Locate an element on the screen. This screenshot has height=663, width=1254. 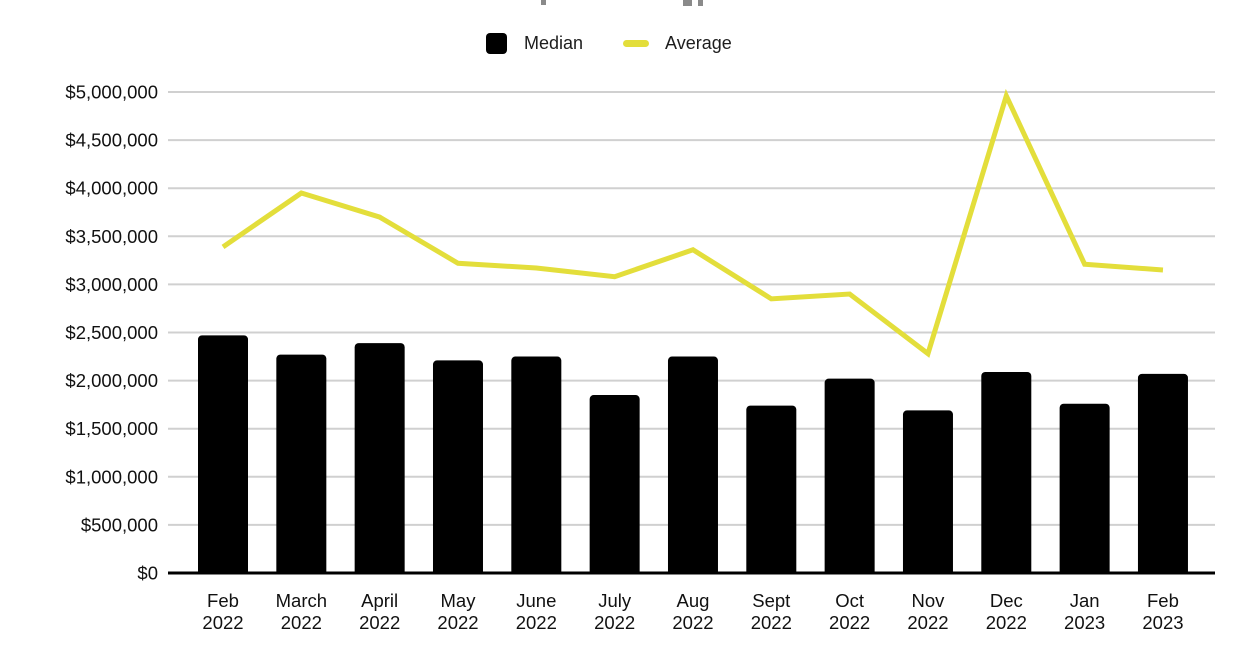
x-tick-label: Jan 2023 is located at coordinates (1084, 611).